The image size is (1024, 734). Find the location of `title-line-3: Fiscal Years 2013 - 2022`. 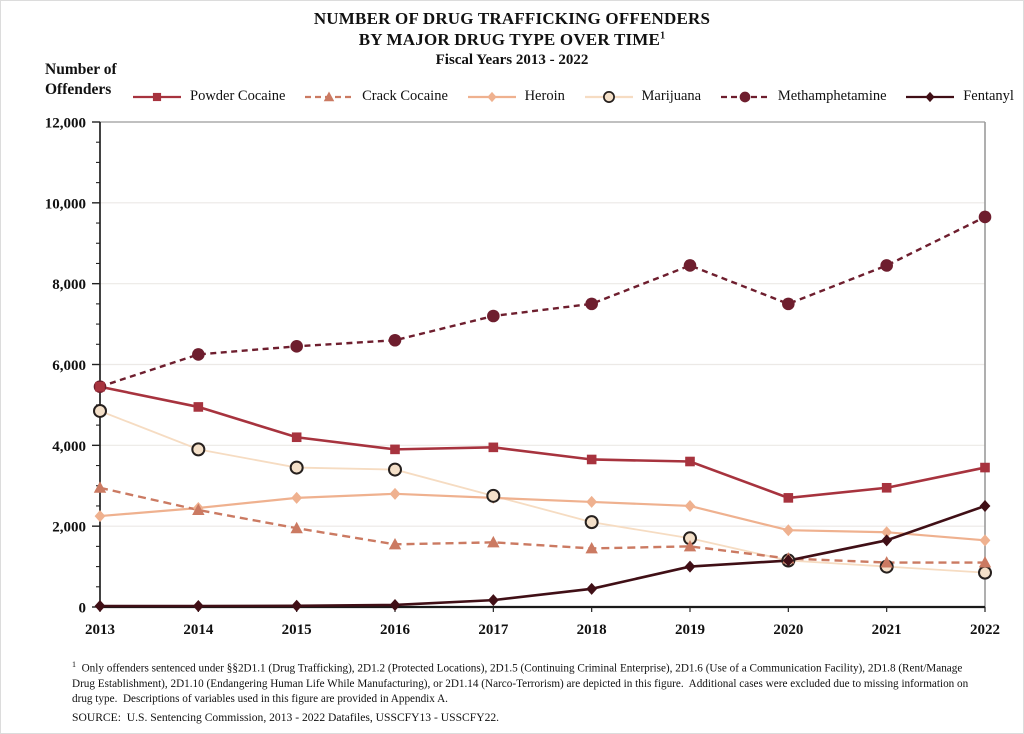

title-line-3: Fiscal Years 2013 - 2022 is located at coordinates (512, 59).